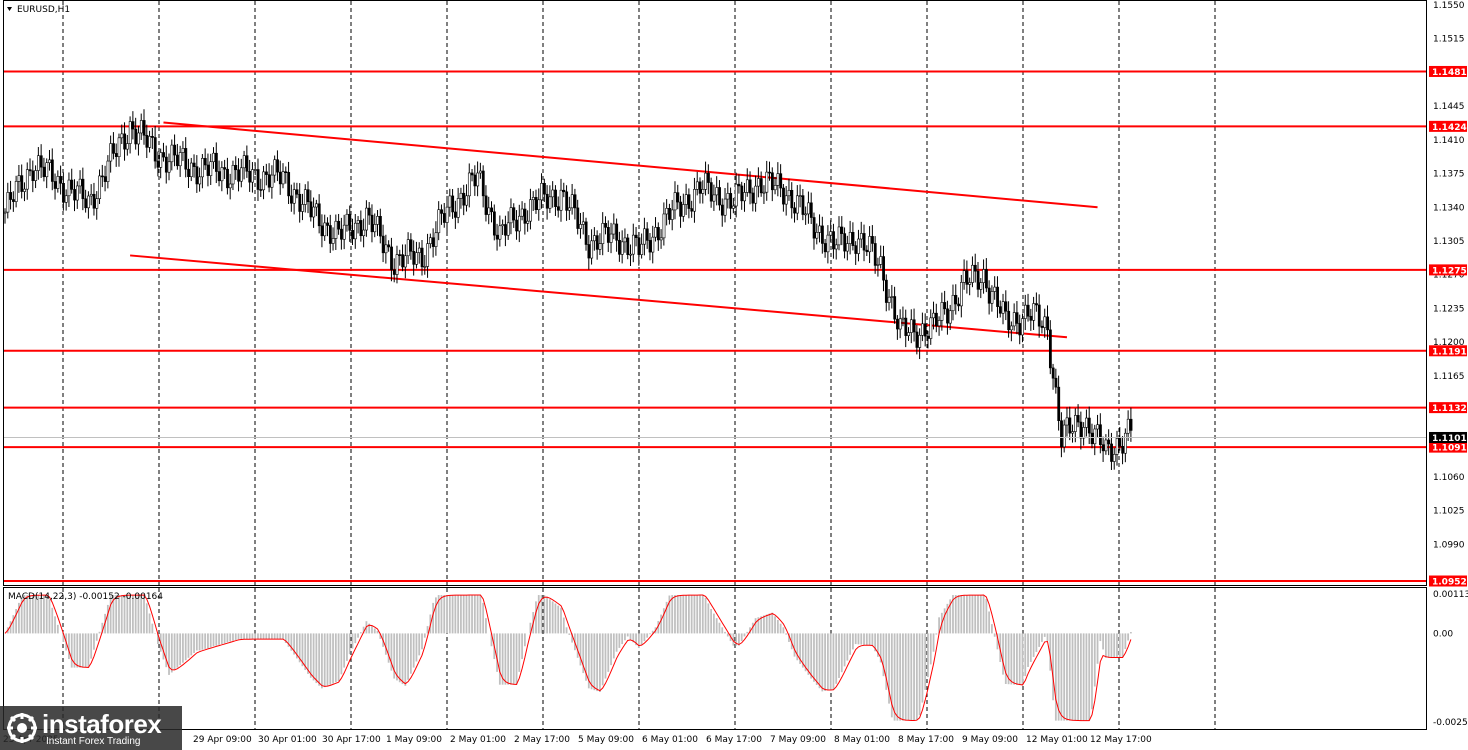  I want to click on time-label: 5 May 09:00, so click(606, 740).